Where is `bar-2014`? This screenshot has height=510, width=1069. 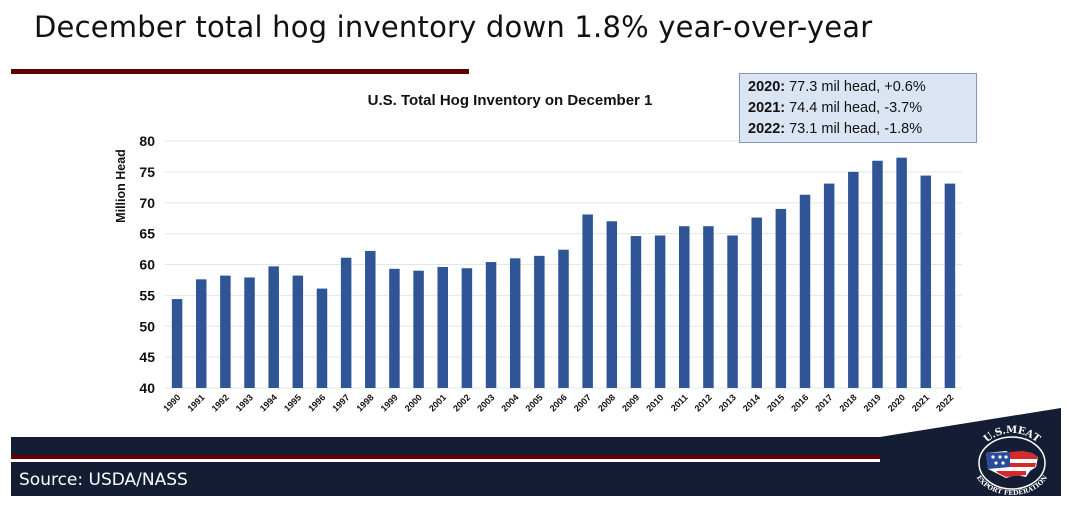 bar-2014 is located at coordinates (756, 302).